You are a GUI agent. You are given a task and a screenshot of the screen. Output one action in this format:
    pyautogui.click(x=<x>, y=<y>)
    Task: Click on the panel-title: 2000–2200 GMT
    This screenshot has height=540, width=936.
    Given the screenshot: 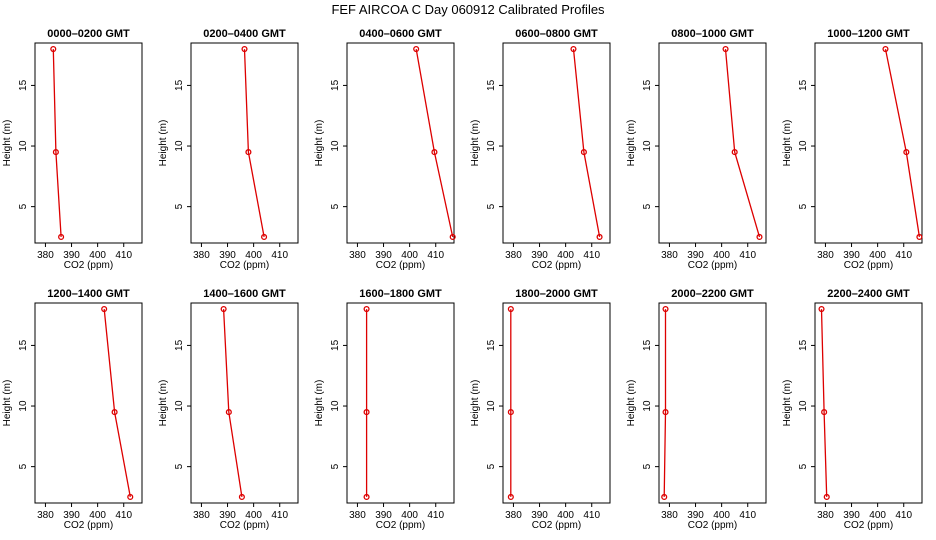 What is the action you would take?
    pyautogui.click(x=712, y=294)
    